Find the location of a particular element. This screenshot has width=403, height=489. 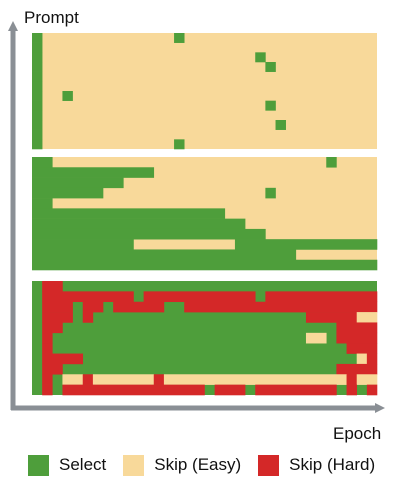

legend-item-skip-hard: Skip (Hard) is located at coordinates (317, 465).